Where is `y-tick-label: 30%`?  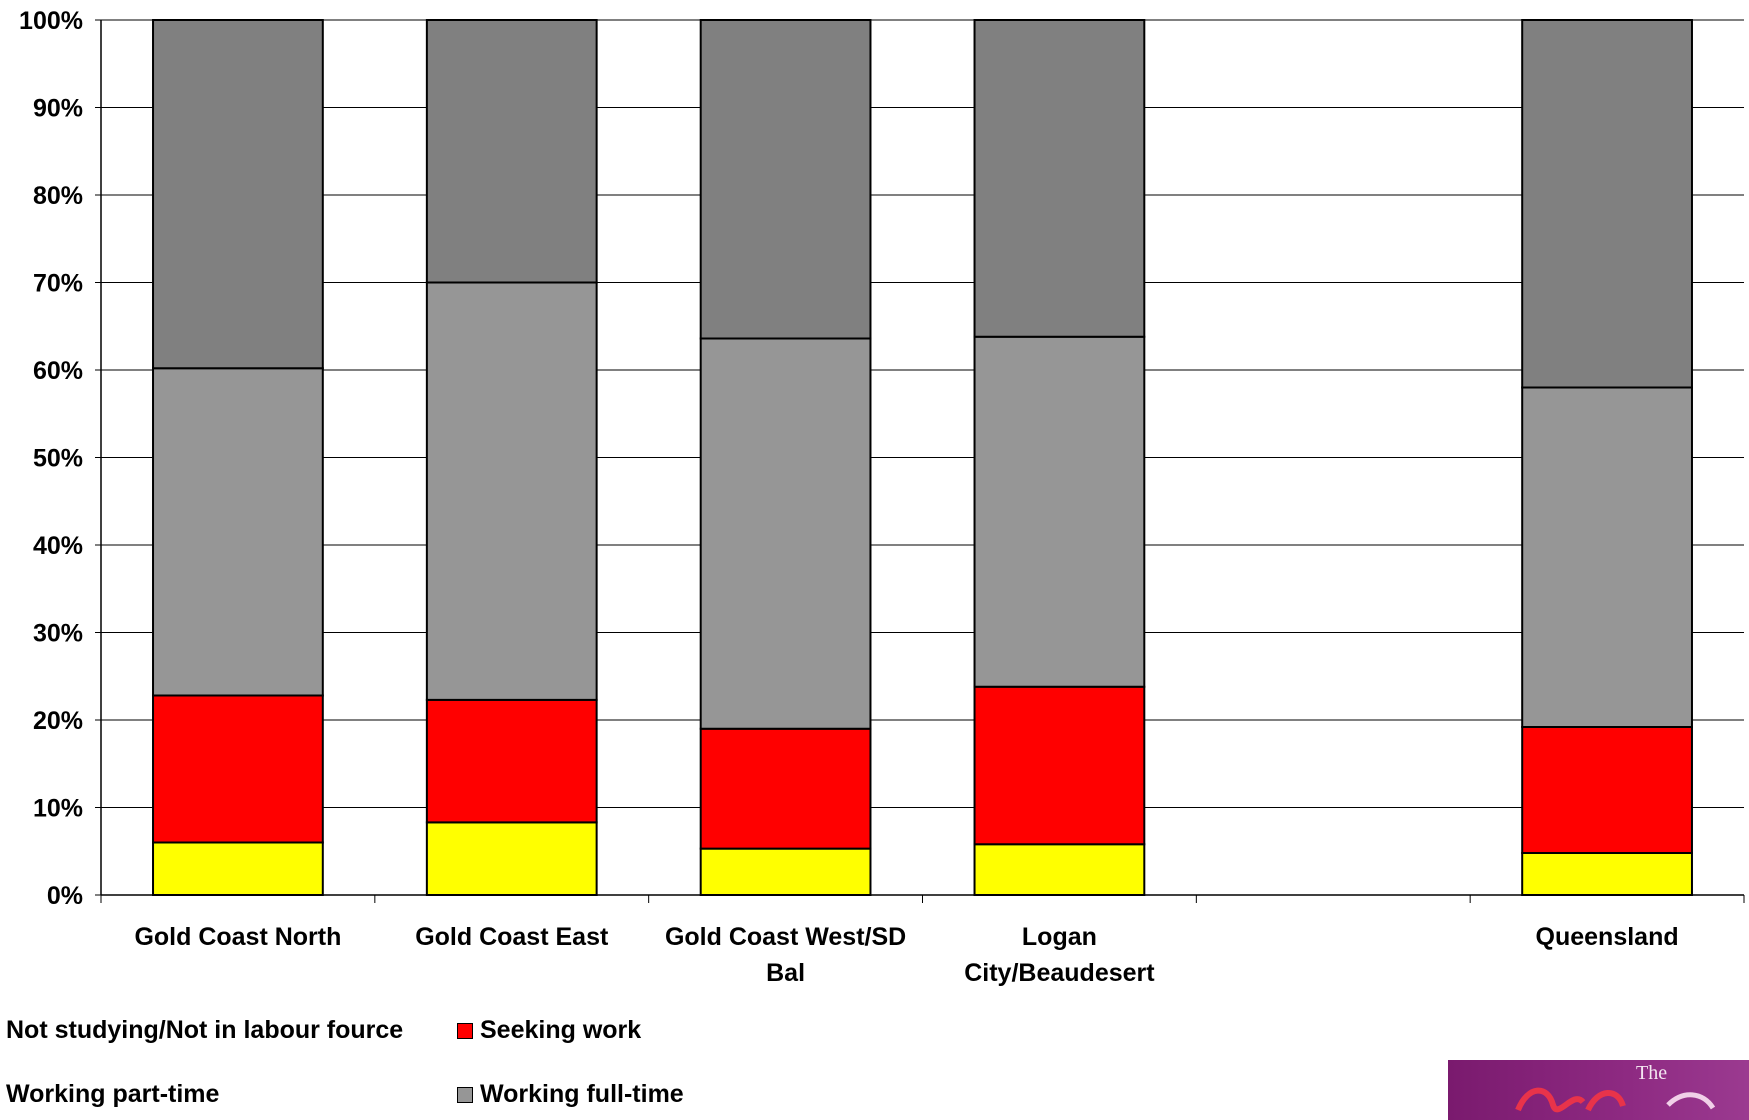 y-tick-label: 30% is located at coordinates (58, 634).